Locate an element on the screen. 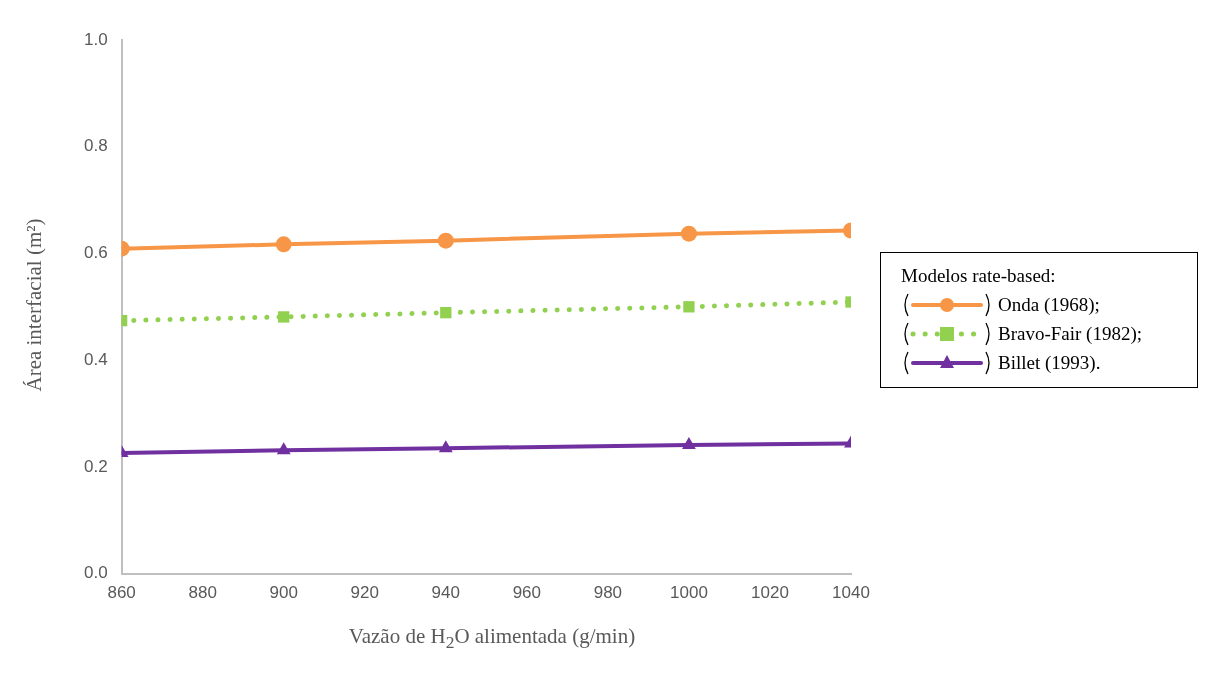 This screenshot has width=1209, height=684. x-tick-label: 1000 is located at coordinates (689, 593).